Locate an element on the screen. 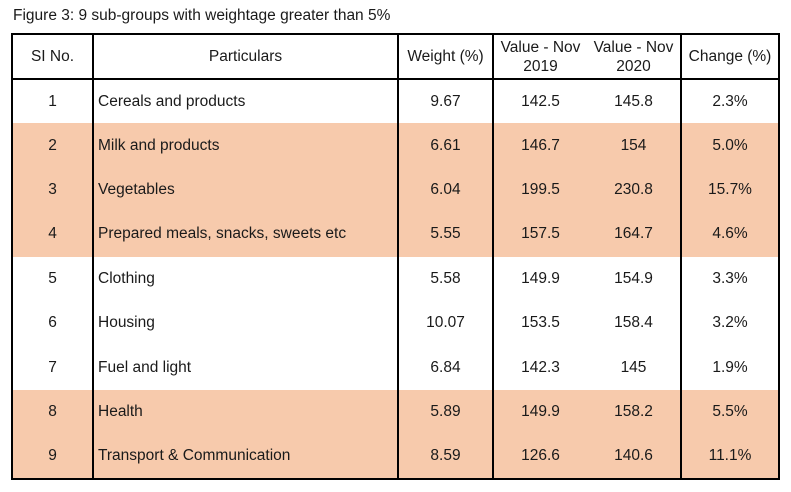 This screenshot has height=492, width=791. sl-no-cell: 7 is located at coordinates (52, 367).